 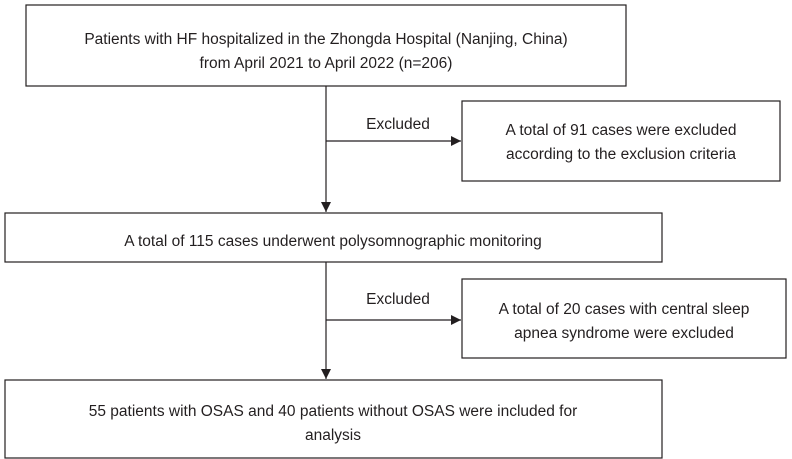 What do you see at coordinates (333, 435) in the screenshot?
I see `box-text: analysis` at bounding box center [333, 435].